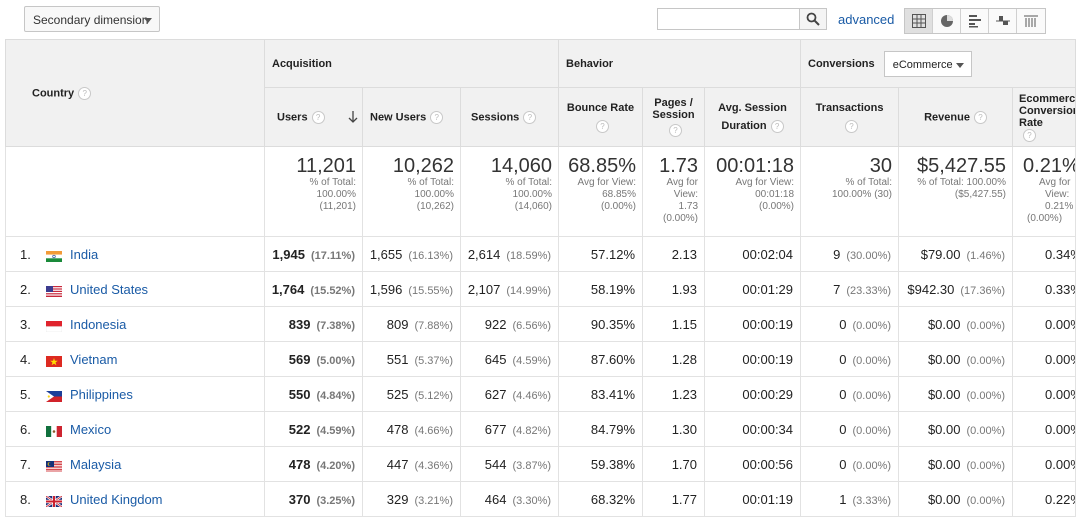 The image size is (1085, 519). I want to click on pages-session-cell: 1.28, so click(674, 359).